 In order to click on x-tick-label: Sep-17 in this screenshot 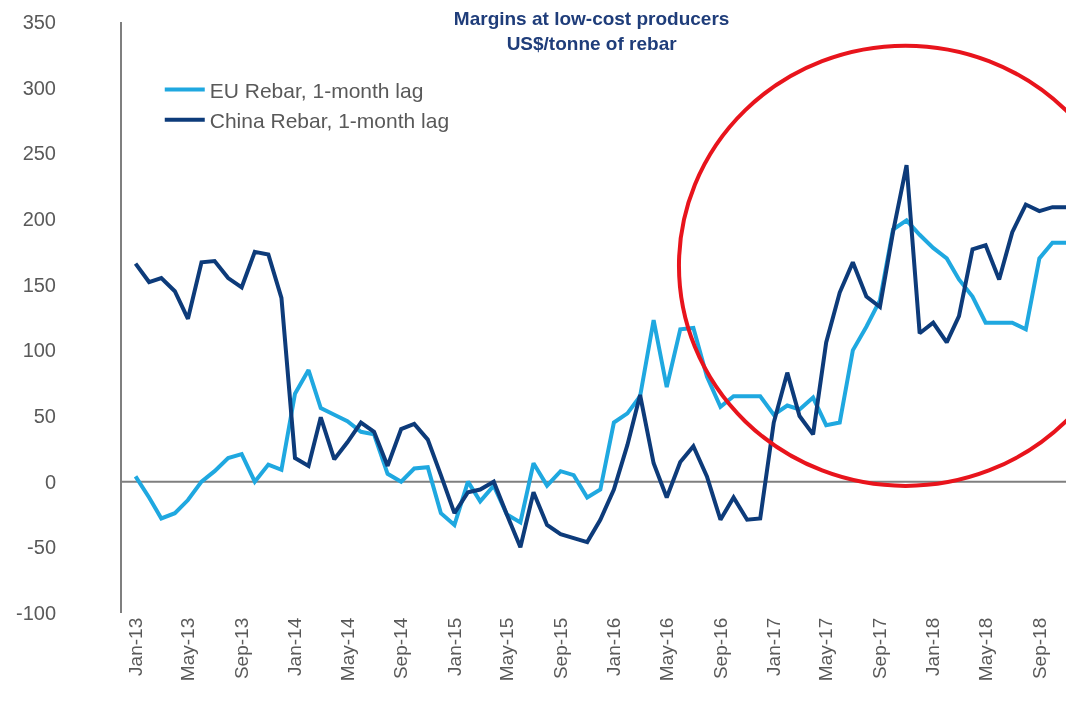, I will do `click(880, 648)`.